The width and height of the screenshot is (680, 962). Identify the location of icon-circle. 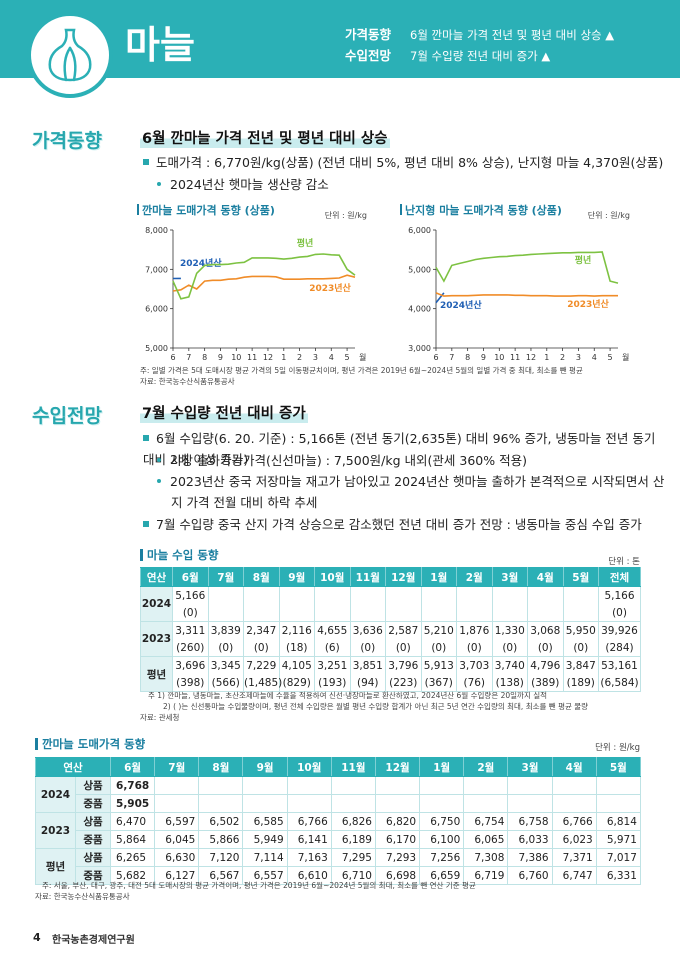
(70, 55).